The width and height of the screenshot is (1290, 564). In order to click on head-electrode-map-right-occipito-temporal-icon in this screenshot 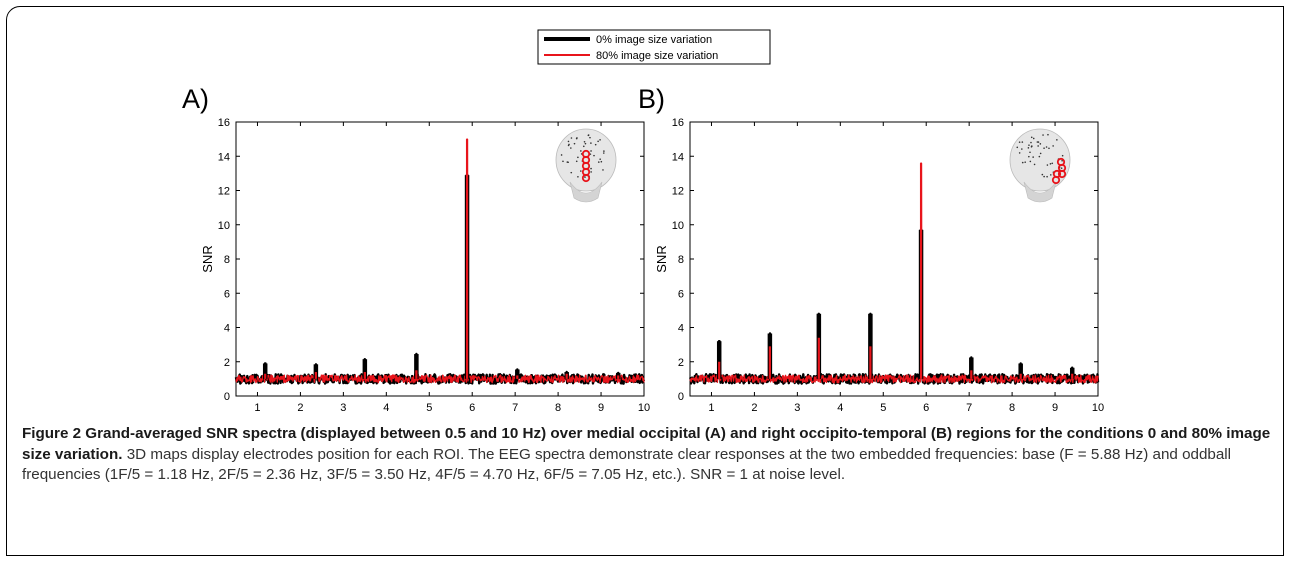, I will do `click(1040, 165)`.